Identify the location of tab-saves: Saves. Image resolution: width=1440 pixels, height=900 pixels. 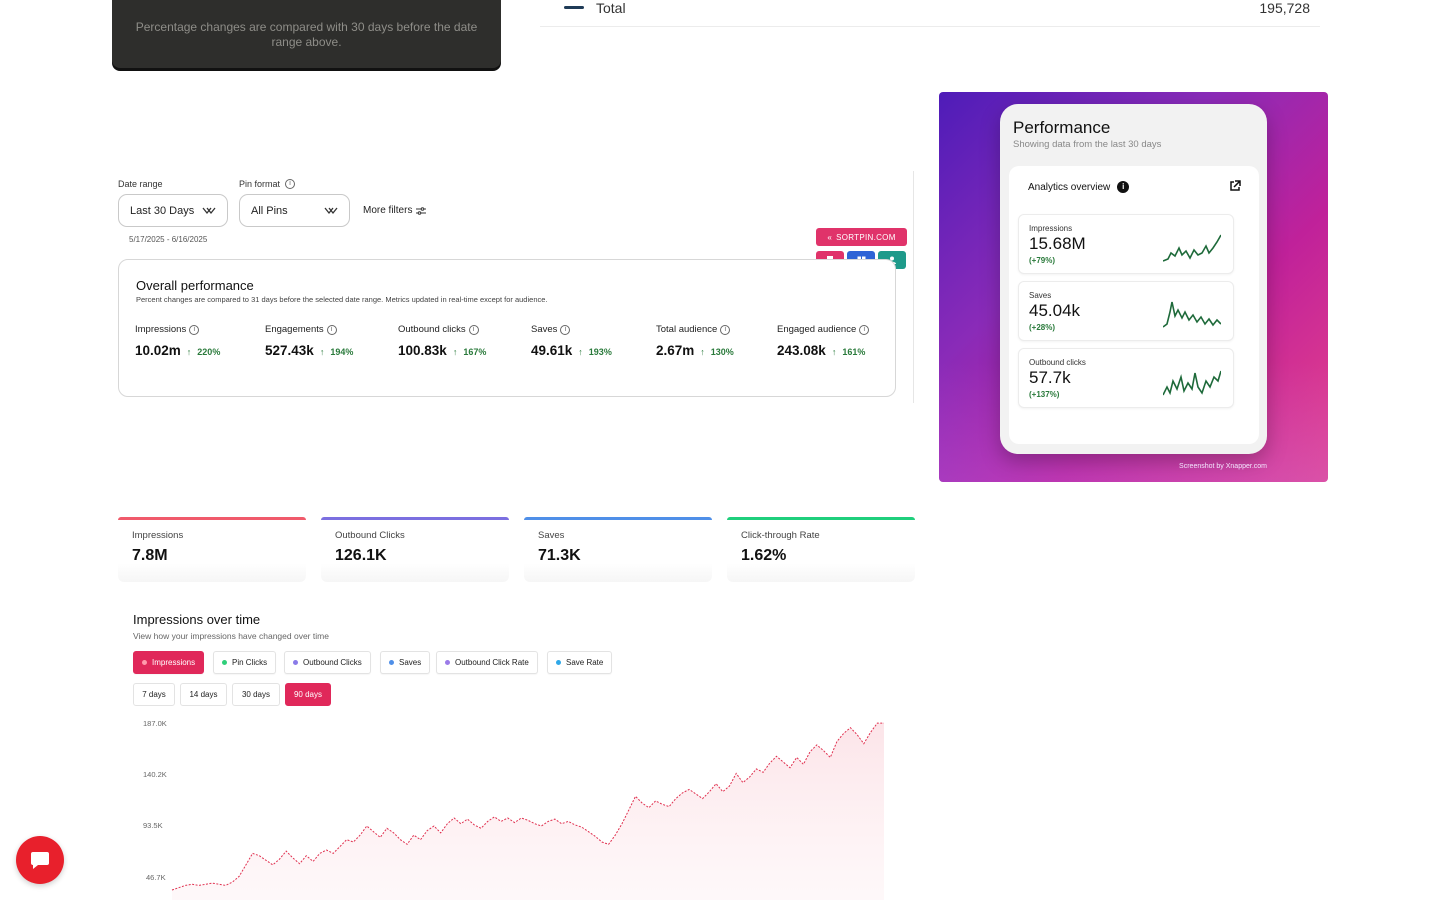
(405, 662).